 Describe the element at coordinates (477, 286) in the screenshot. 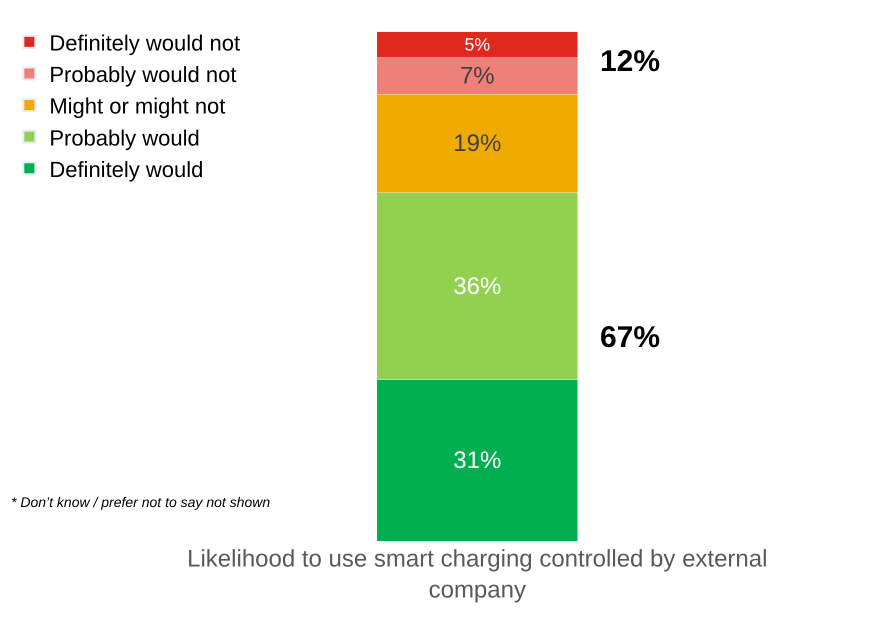

I see `data-label: 36%` at that location.